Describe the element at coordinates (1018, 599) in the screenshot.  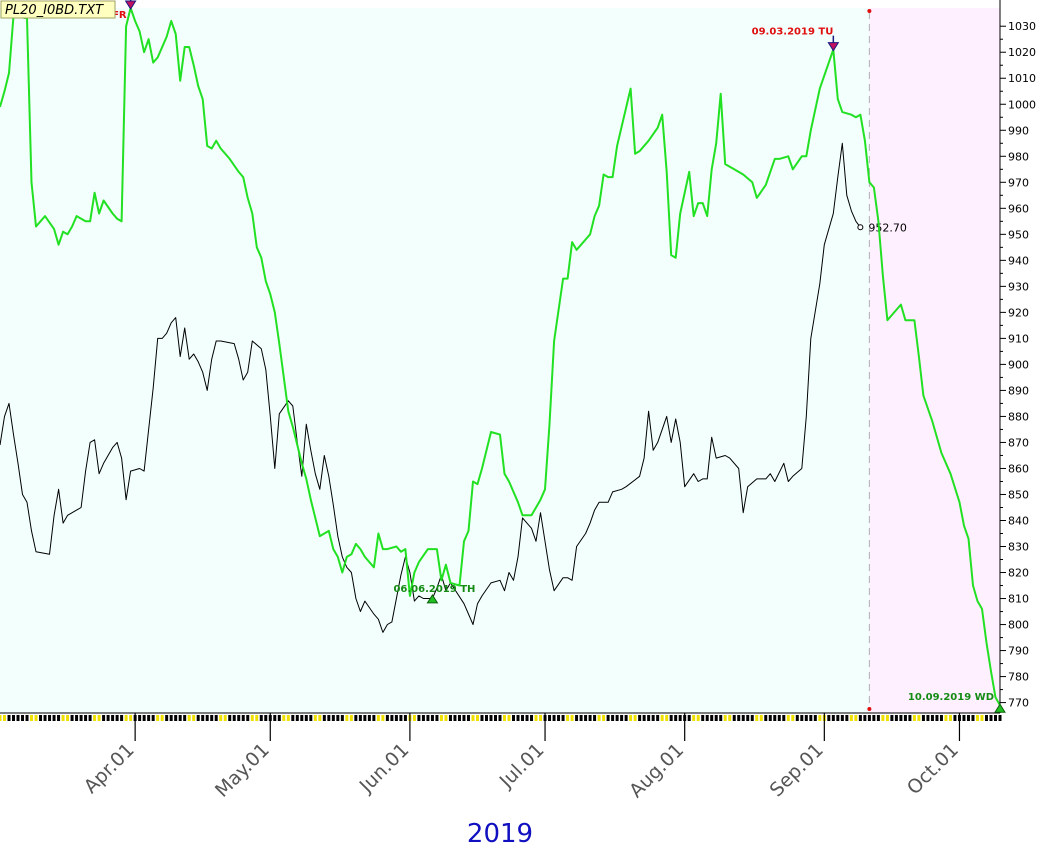
I see `y-tick-label: 810` at that location.